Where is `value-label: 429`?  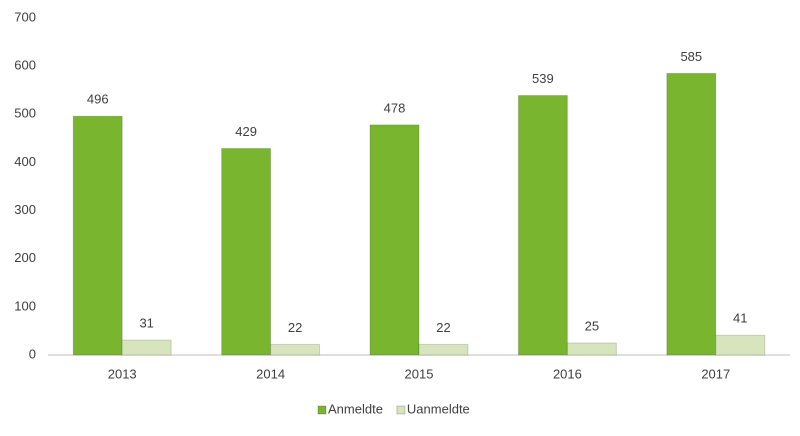
value-label: 429 is located at coordinates (246, 131).